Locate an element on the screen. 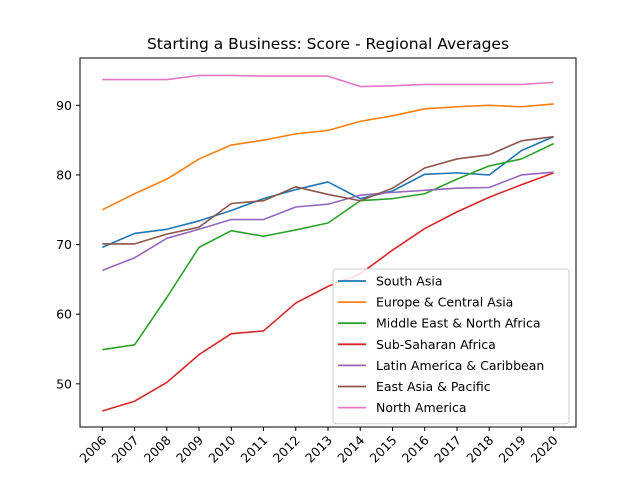 This screenshot has width=640, height=480. x-tick-label: 2018 is located at coordinates (479, 448).